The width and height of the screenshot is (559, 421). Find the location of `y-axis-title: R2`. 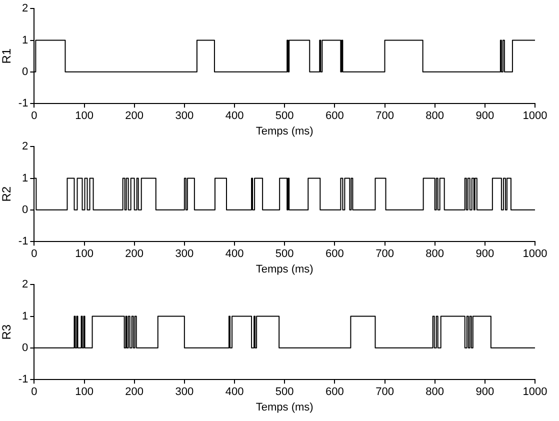

y-axis-title: R2 is located at coordinates (7, 194).